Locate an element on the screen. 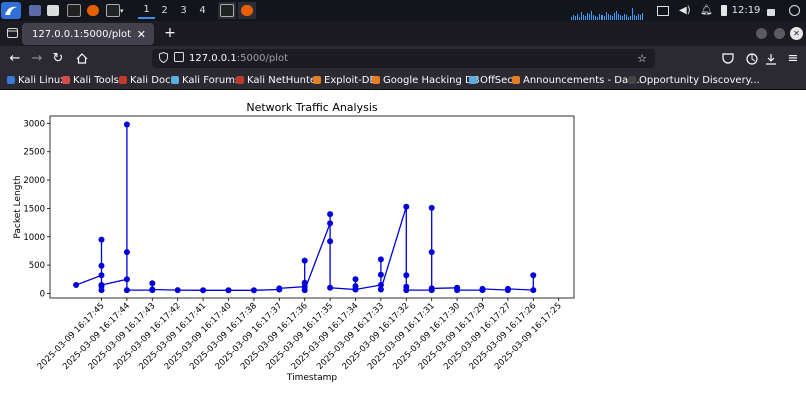 This screenshot has width=806, height=414. chevron-down-icon: ▾ is located at coordinates (122, 10).